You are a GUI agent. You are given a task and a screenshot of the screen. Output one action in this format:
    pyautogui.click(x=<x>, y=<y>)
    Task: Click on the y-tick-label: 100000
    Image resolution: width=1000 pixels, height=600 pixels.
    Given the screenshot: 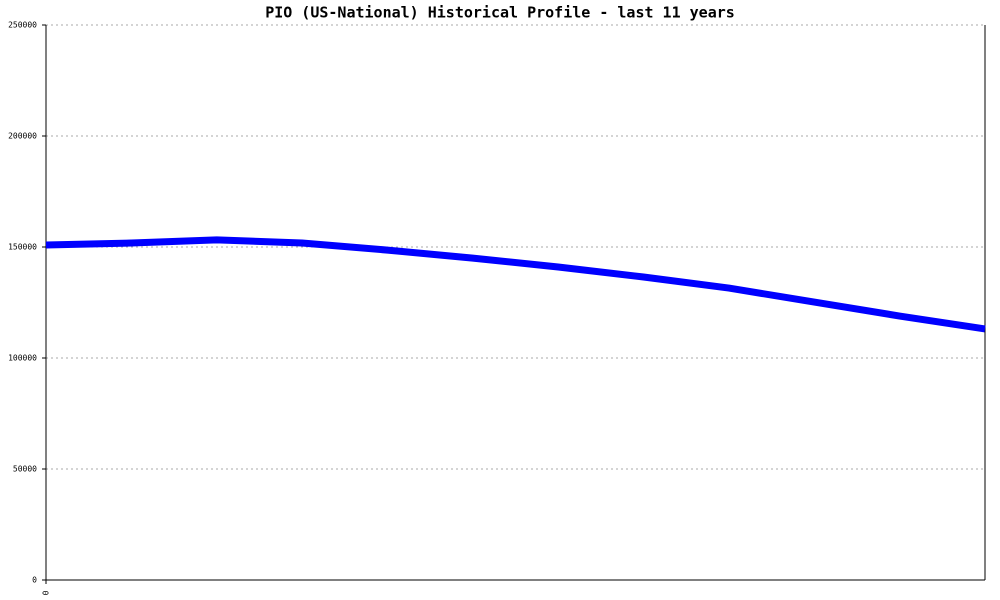 What is the action you would take?
    pyautogui.click(x=22, y=358)
    